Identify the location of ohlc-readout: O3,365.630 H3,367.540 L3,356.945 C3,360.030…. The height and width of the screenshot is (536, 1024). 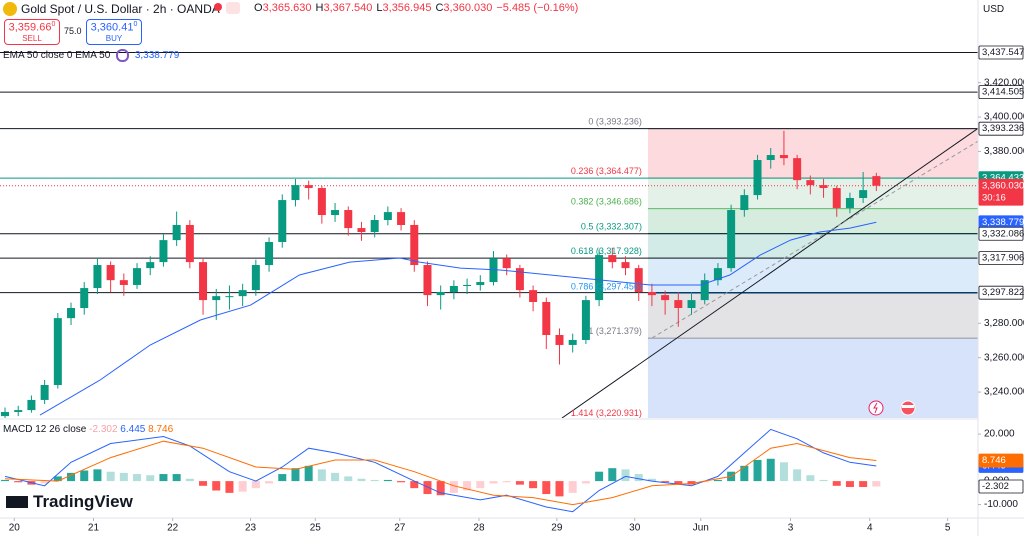
(418, 8).